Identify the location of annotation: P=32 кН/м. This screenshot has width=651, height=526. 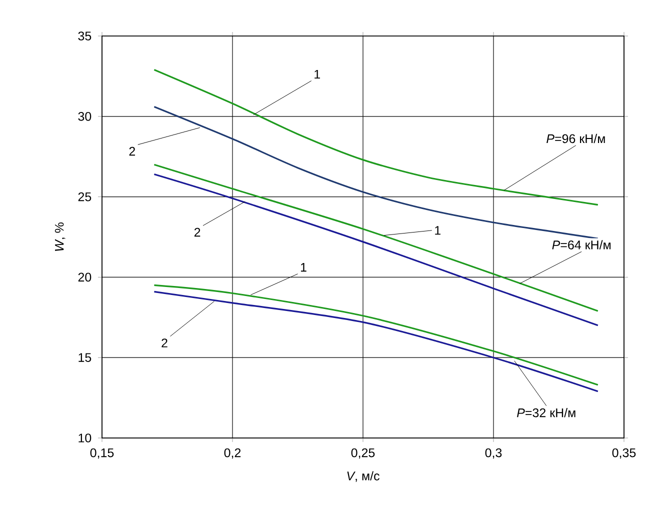
(546, 413).